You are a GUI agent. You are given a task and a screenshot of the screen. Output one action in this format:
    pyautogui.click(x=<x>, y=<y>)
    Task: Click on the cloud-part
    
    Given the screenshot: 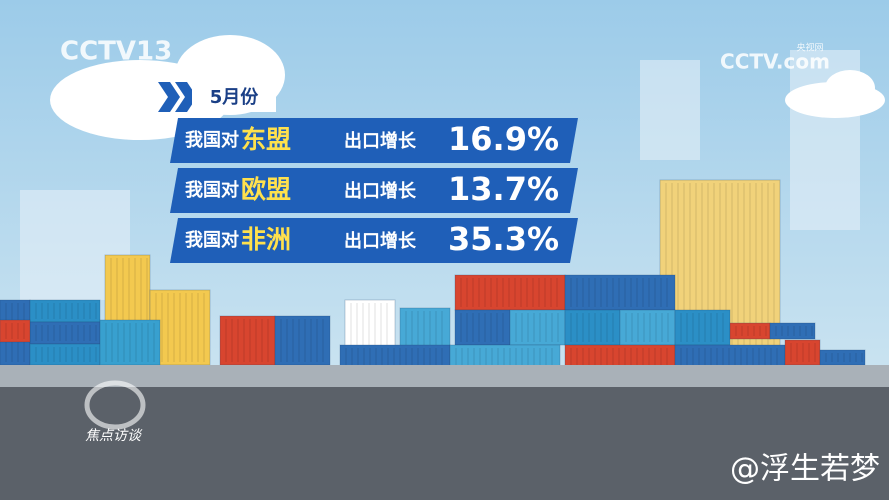 What is the action you would take?
    pyautogui.click(x=850, y=88)
    